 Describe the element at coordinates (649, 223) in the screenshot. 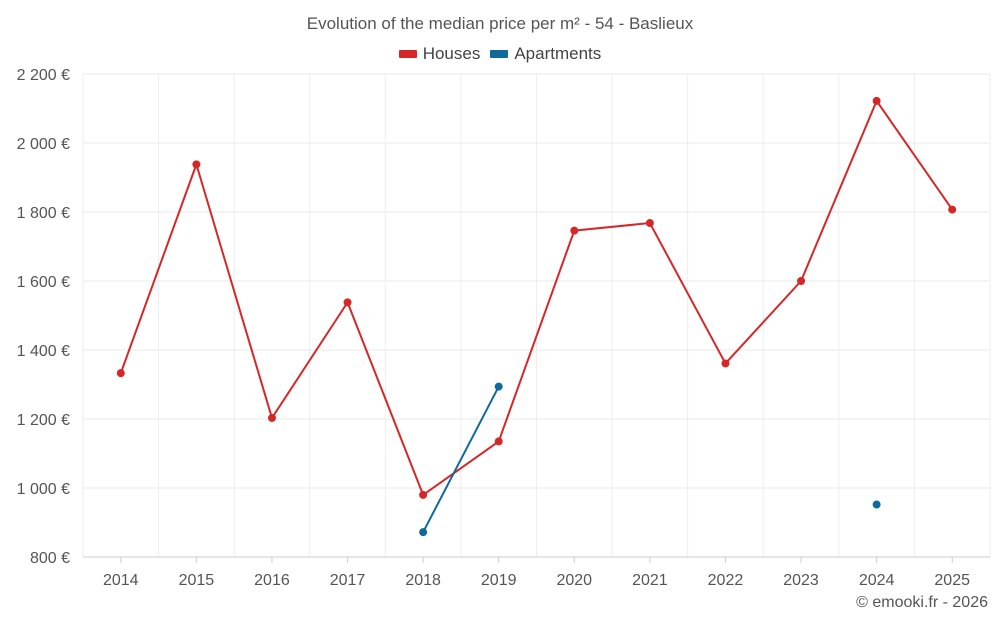

I see `data-point-houses-2021` at that location.